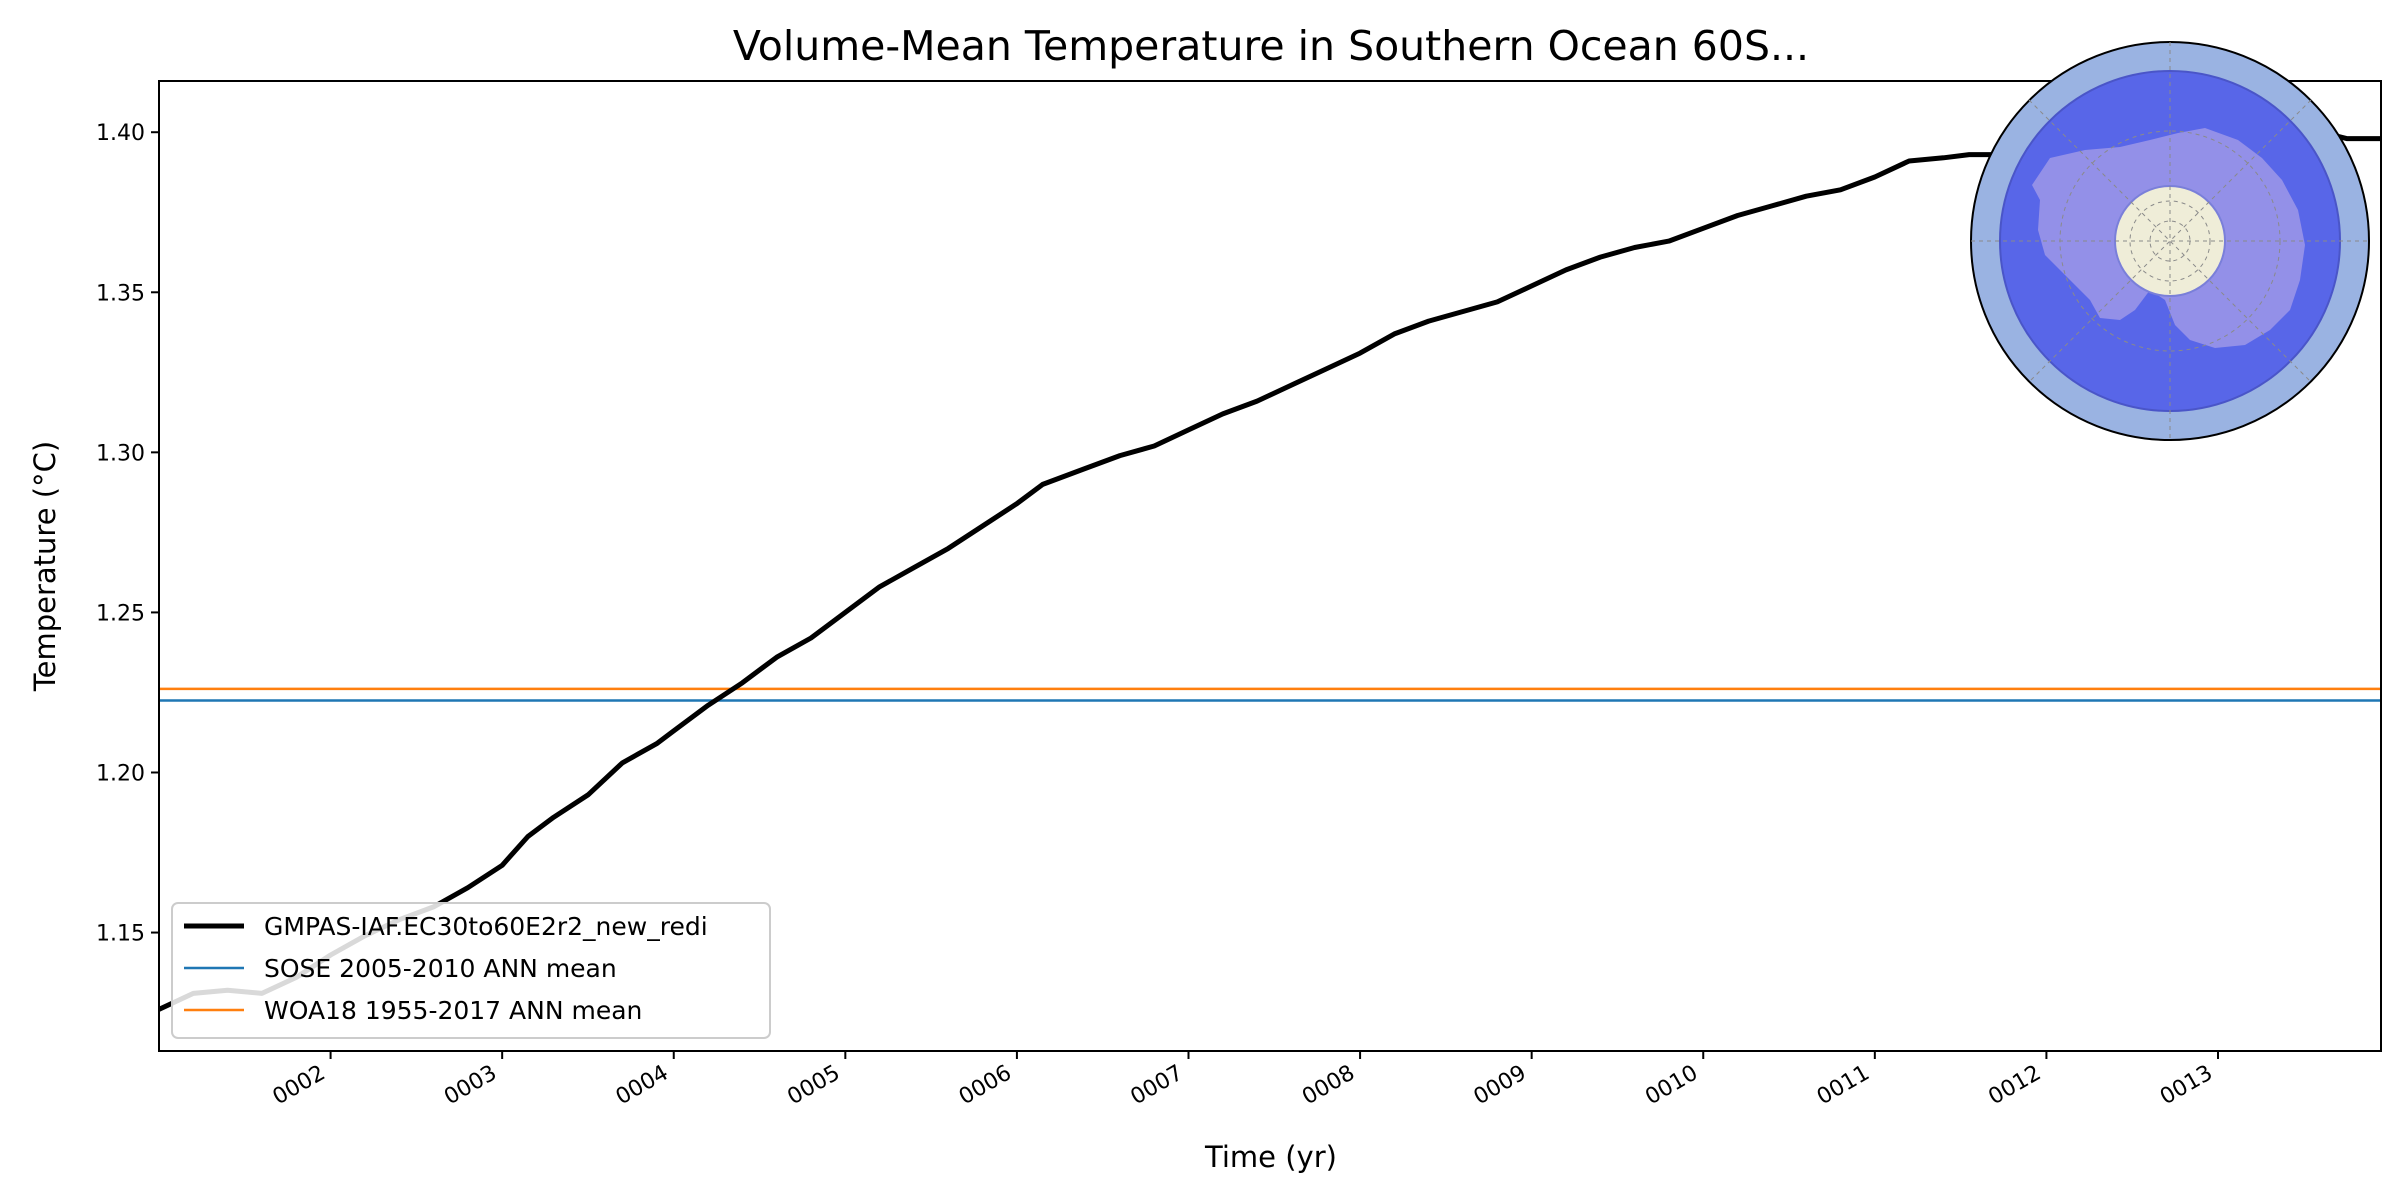  I want to click on antarctic-region-inset-map, so click(2170, 241).